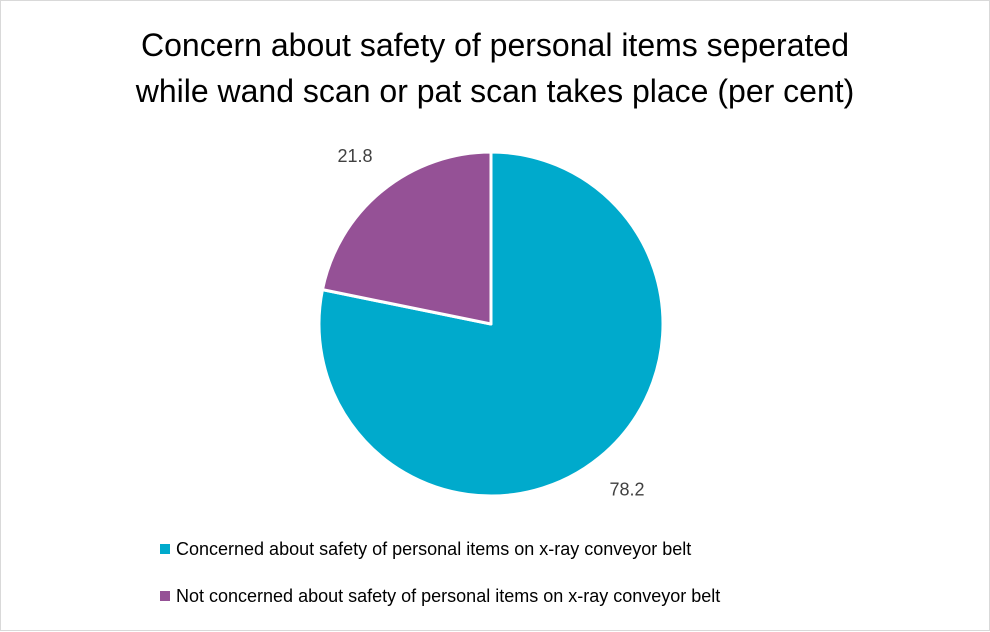  I want to click on data-label-not-concerned: 21.8, so click(354, 156).